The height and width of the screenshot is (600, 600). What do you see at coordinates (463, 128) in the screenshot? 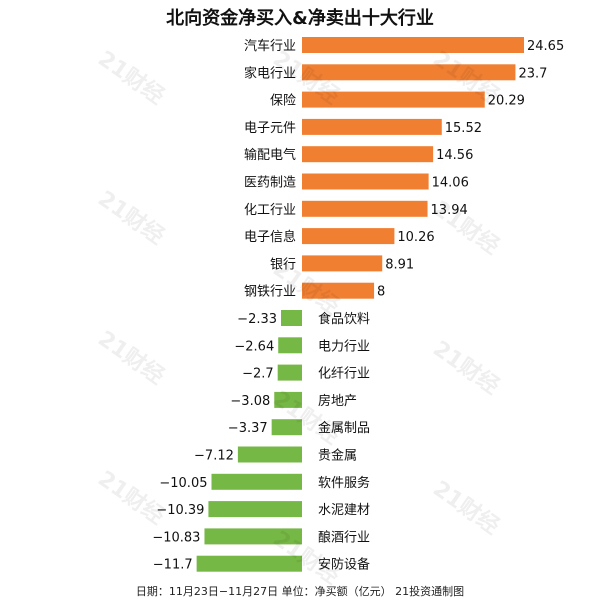
I see `data-label: 15.52` at bounding box center [463, 128].